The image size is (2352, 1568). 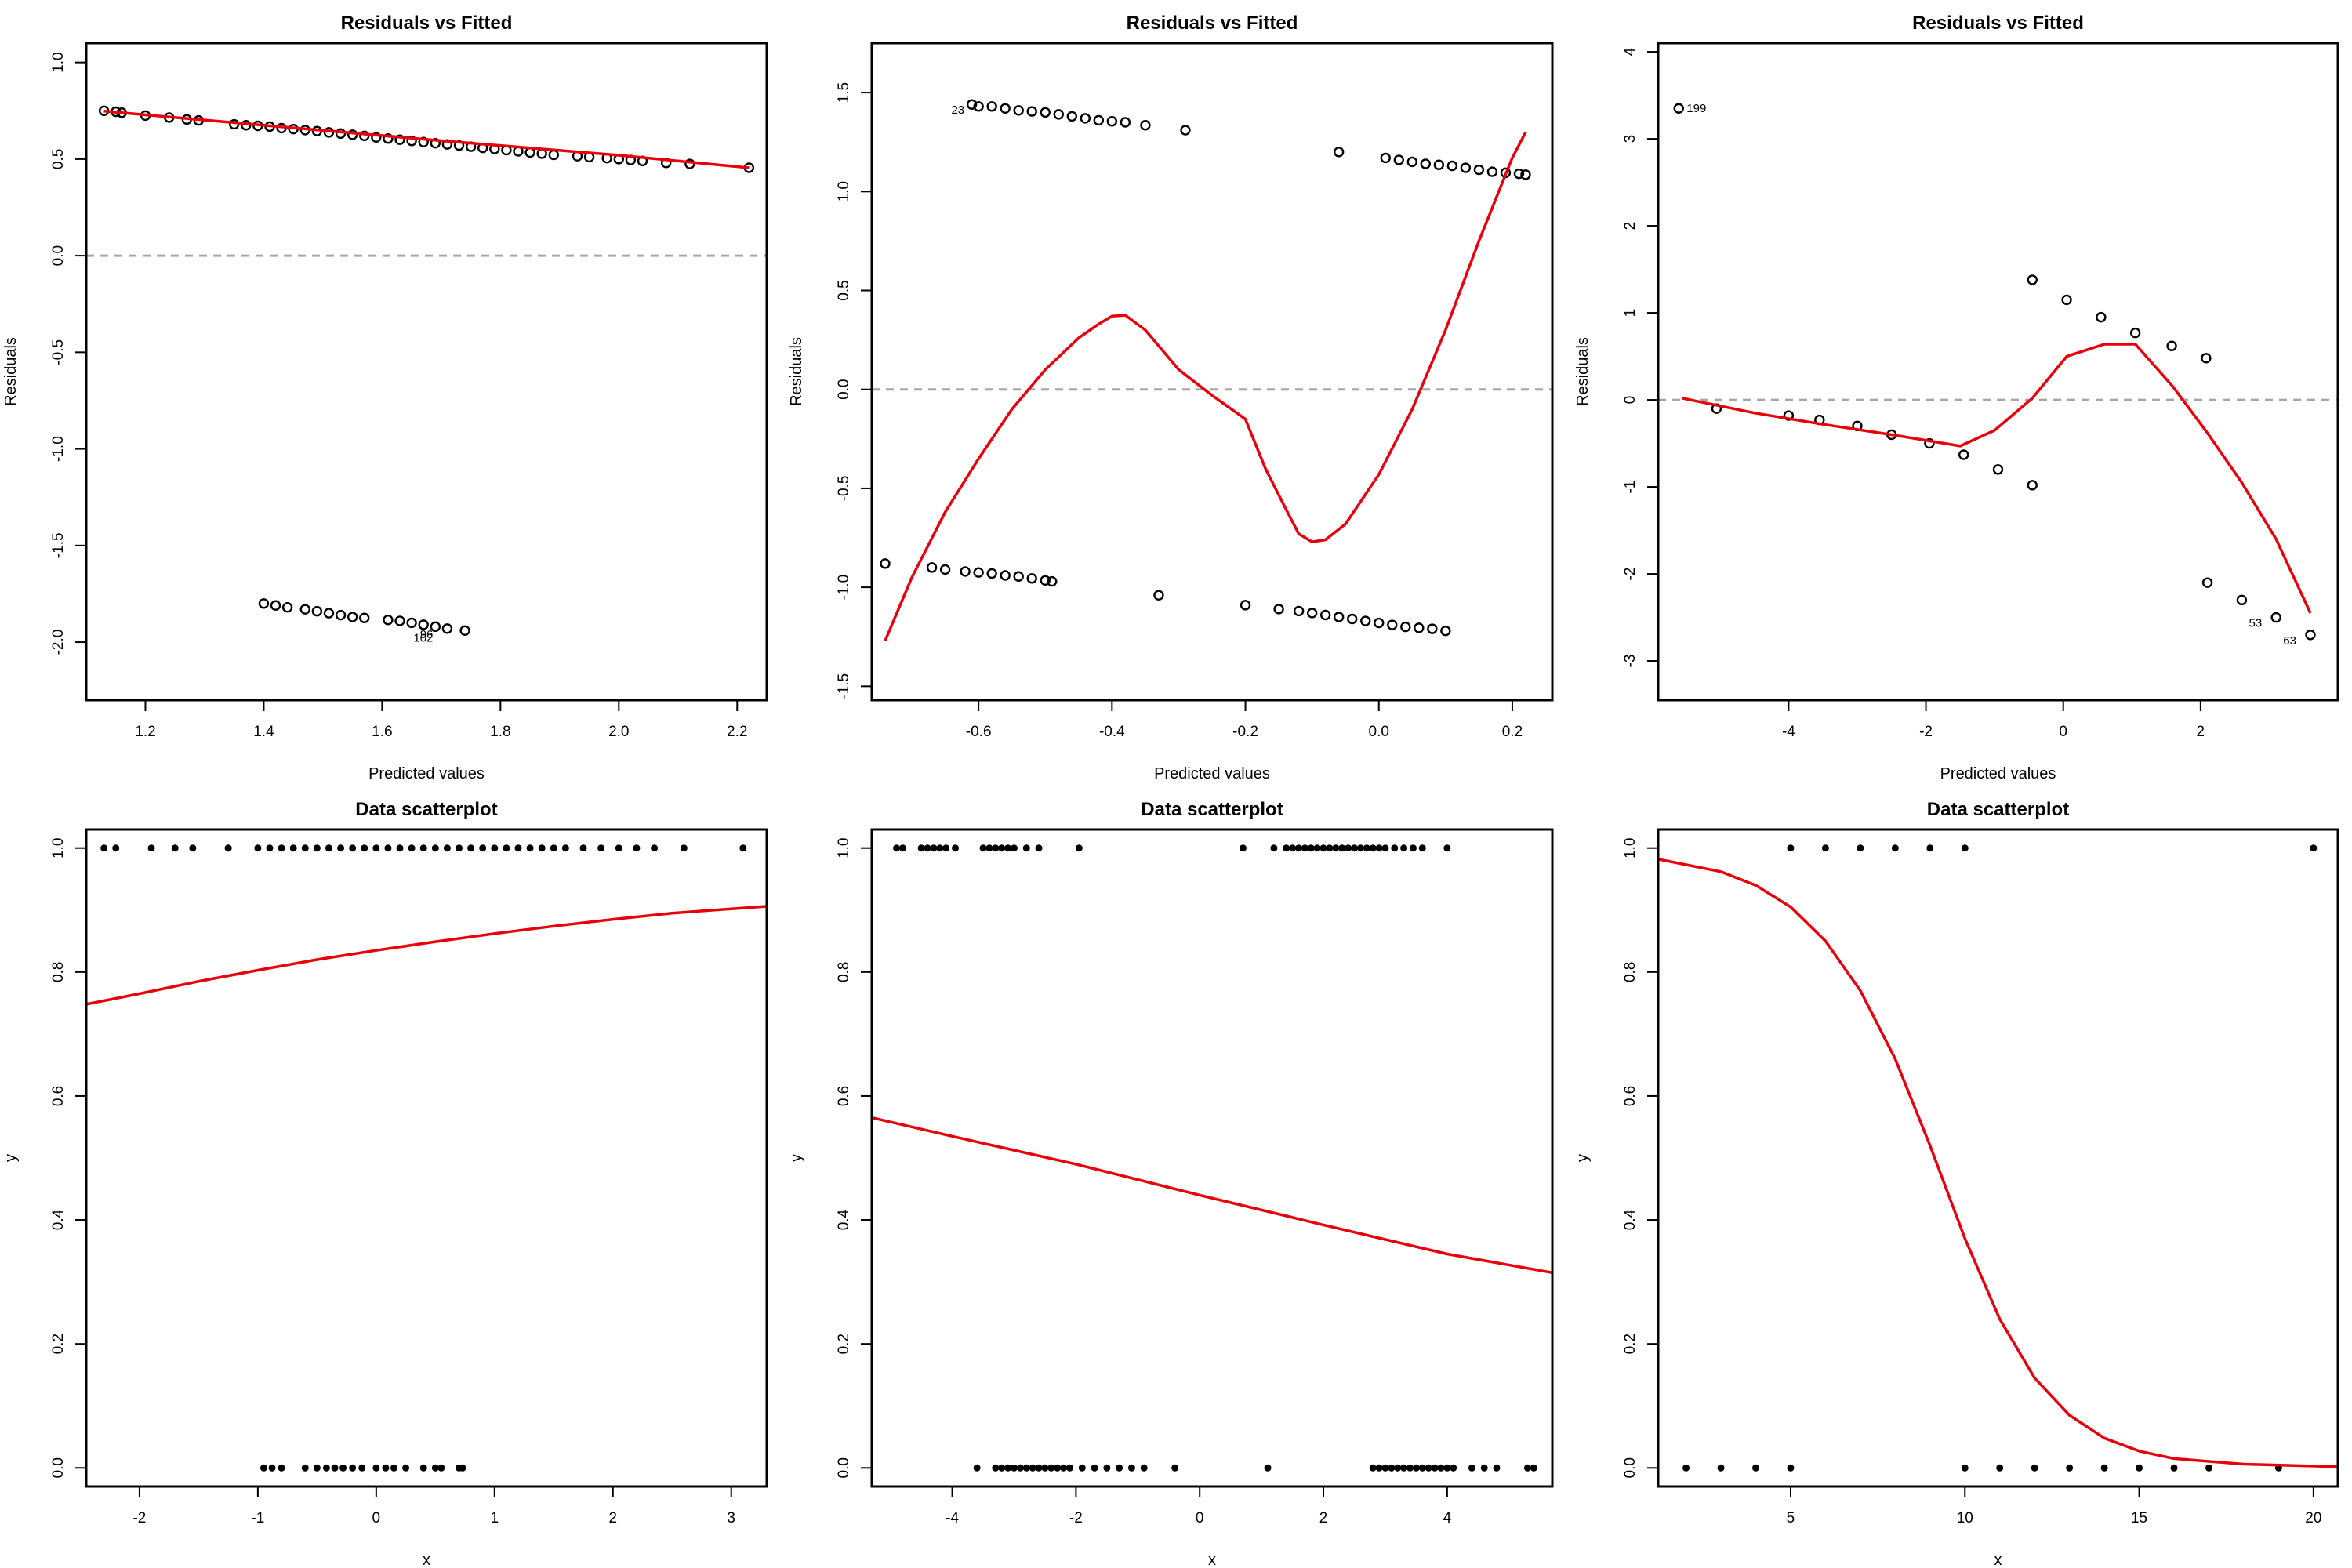 What do you see at coordinates (1631, 1219) in the screenshot?
I see `y-tick-label: 0.4` at bounding box center [1631, 1219].